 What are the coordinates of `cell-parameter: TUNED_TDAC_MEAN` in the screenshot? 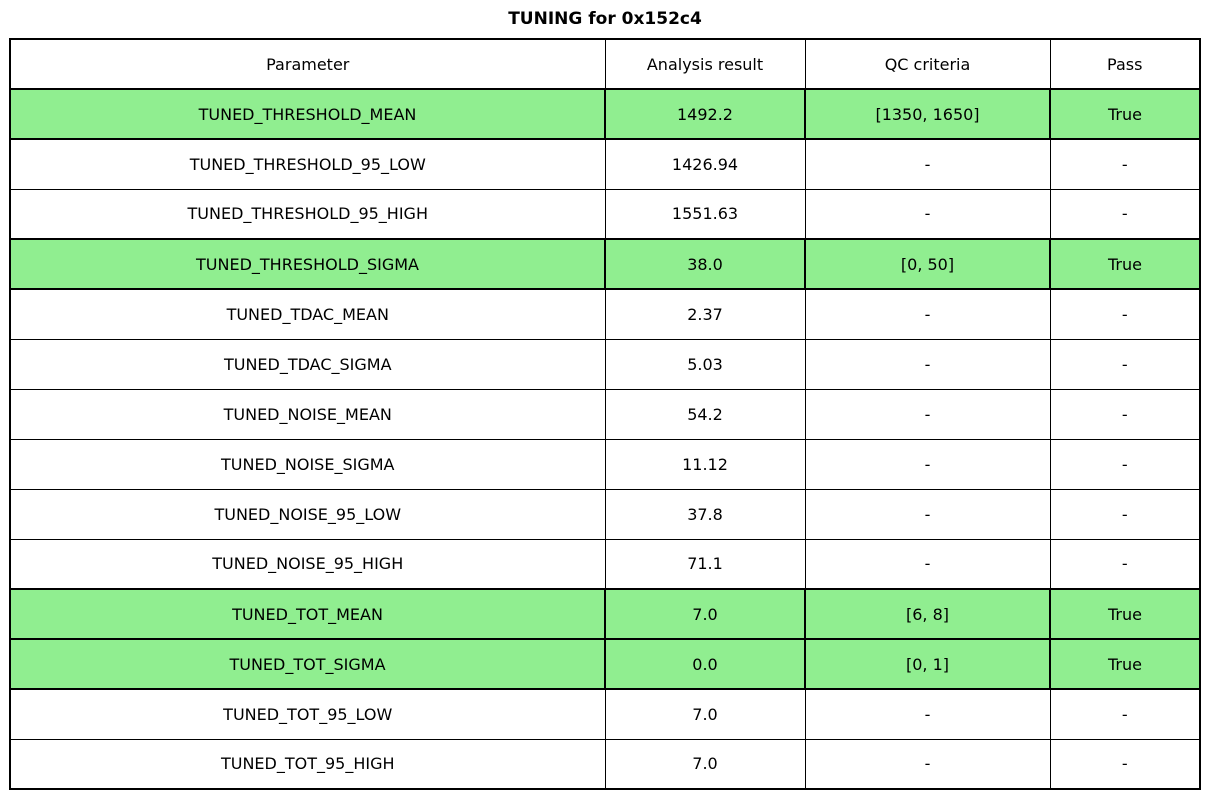 It's located at (307, 314).